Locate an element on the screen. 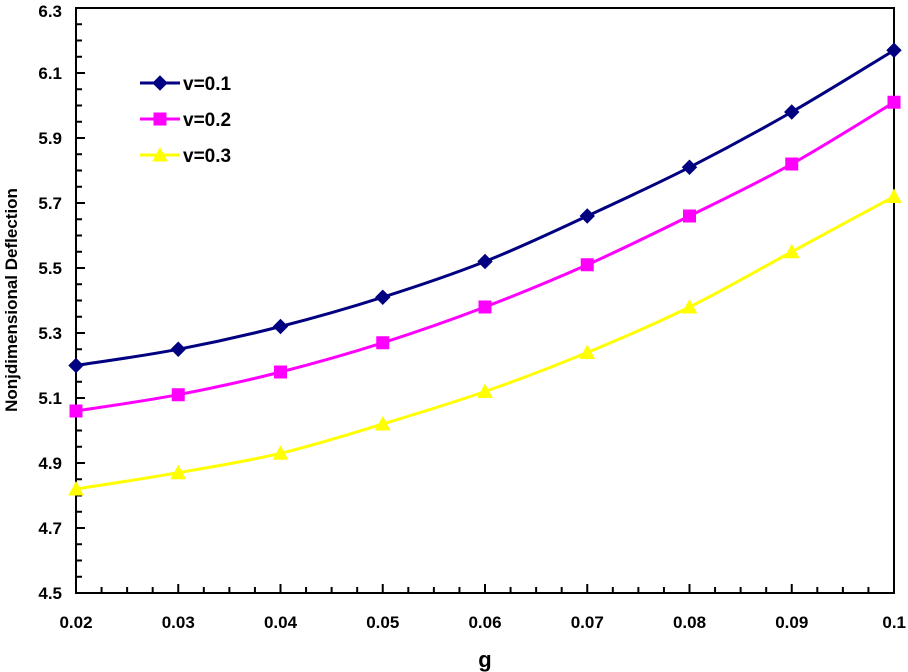  y-tick-label: 4.9 is located at coordinates (50, 463).